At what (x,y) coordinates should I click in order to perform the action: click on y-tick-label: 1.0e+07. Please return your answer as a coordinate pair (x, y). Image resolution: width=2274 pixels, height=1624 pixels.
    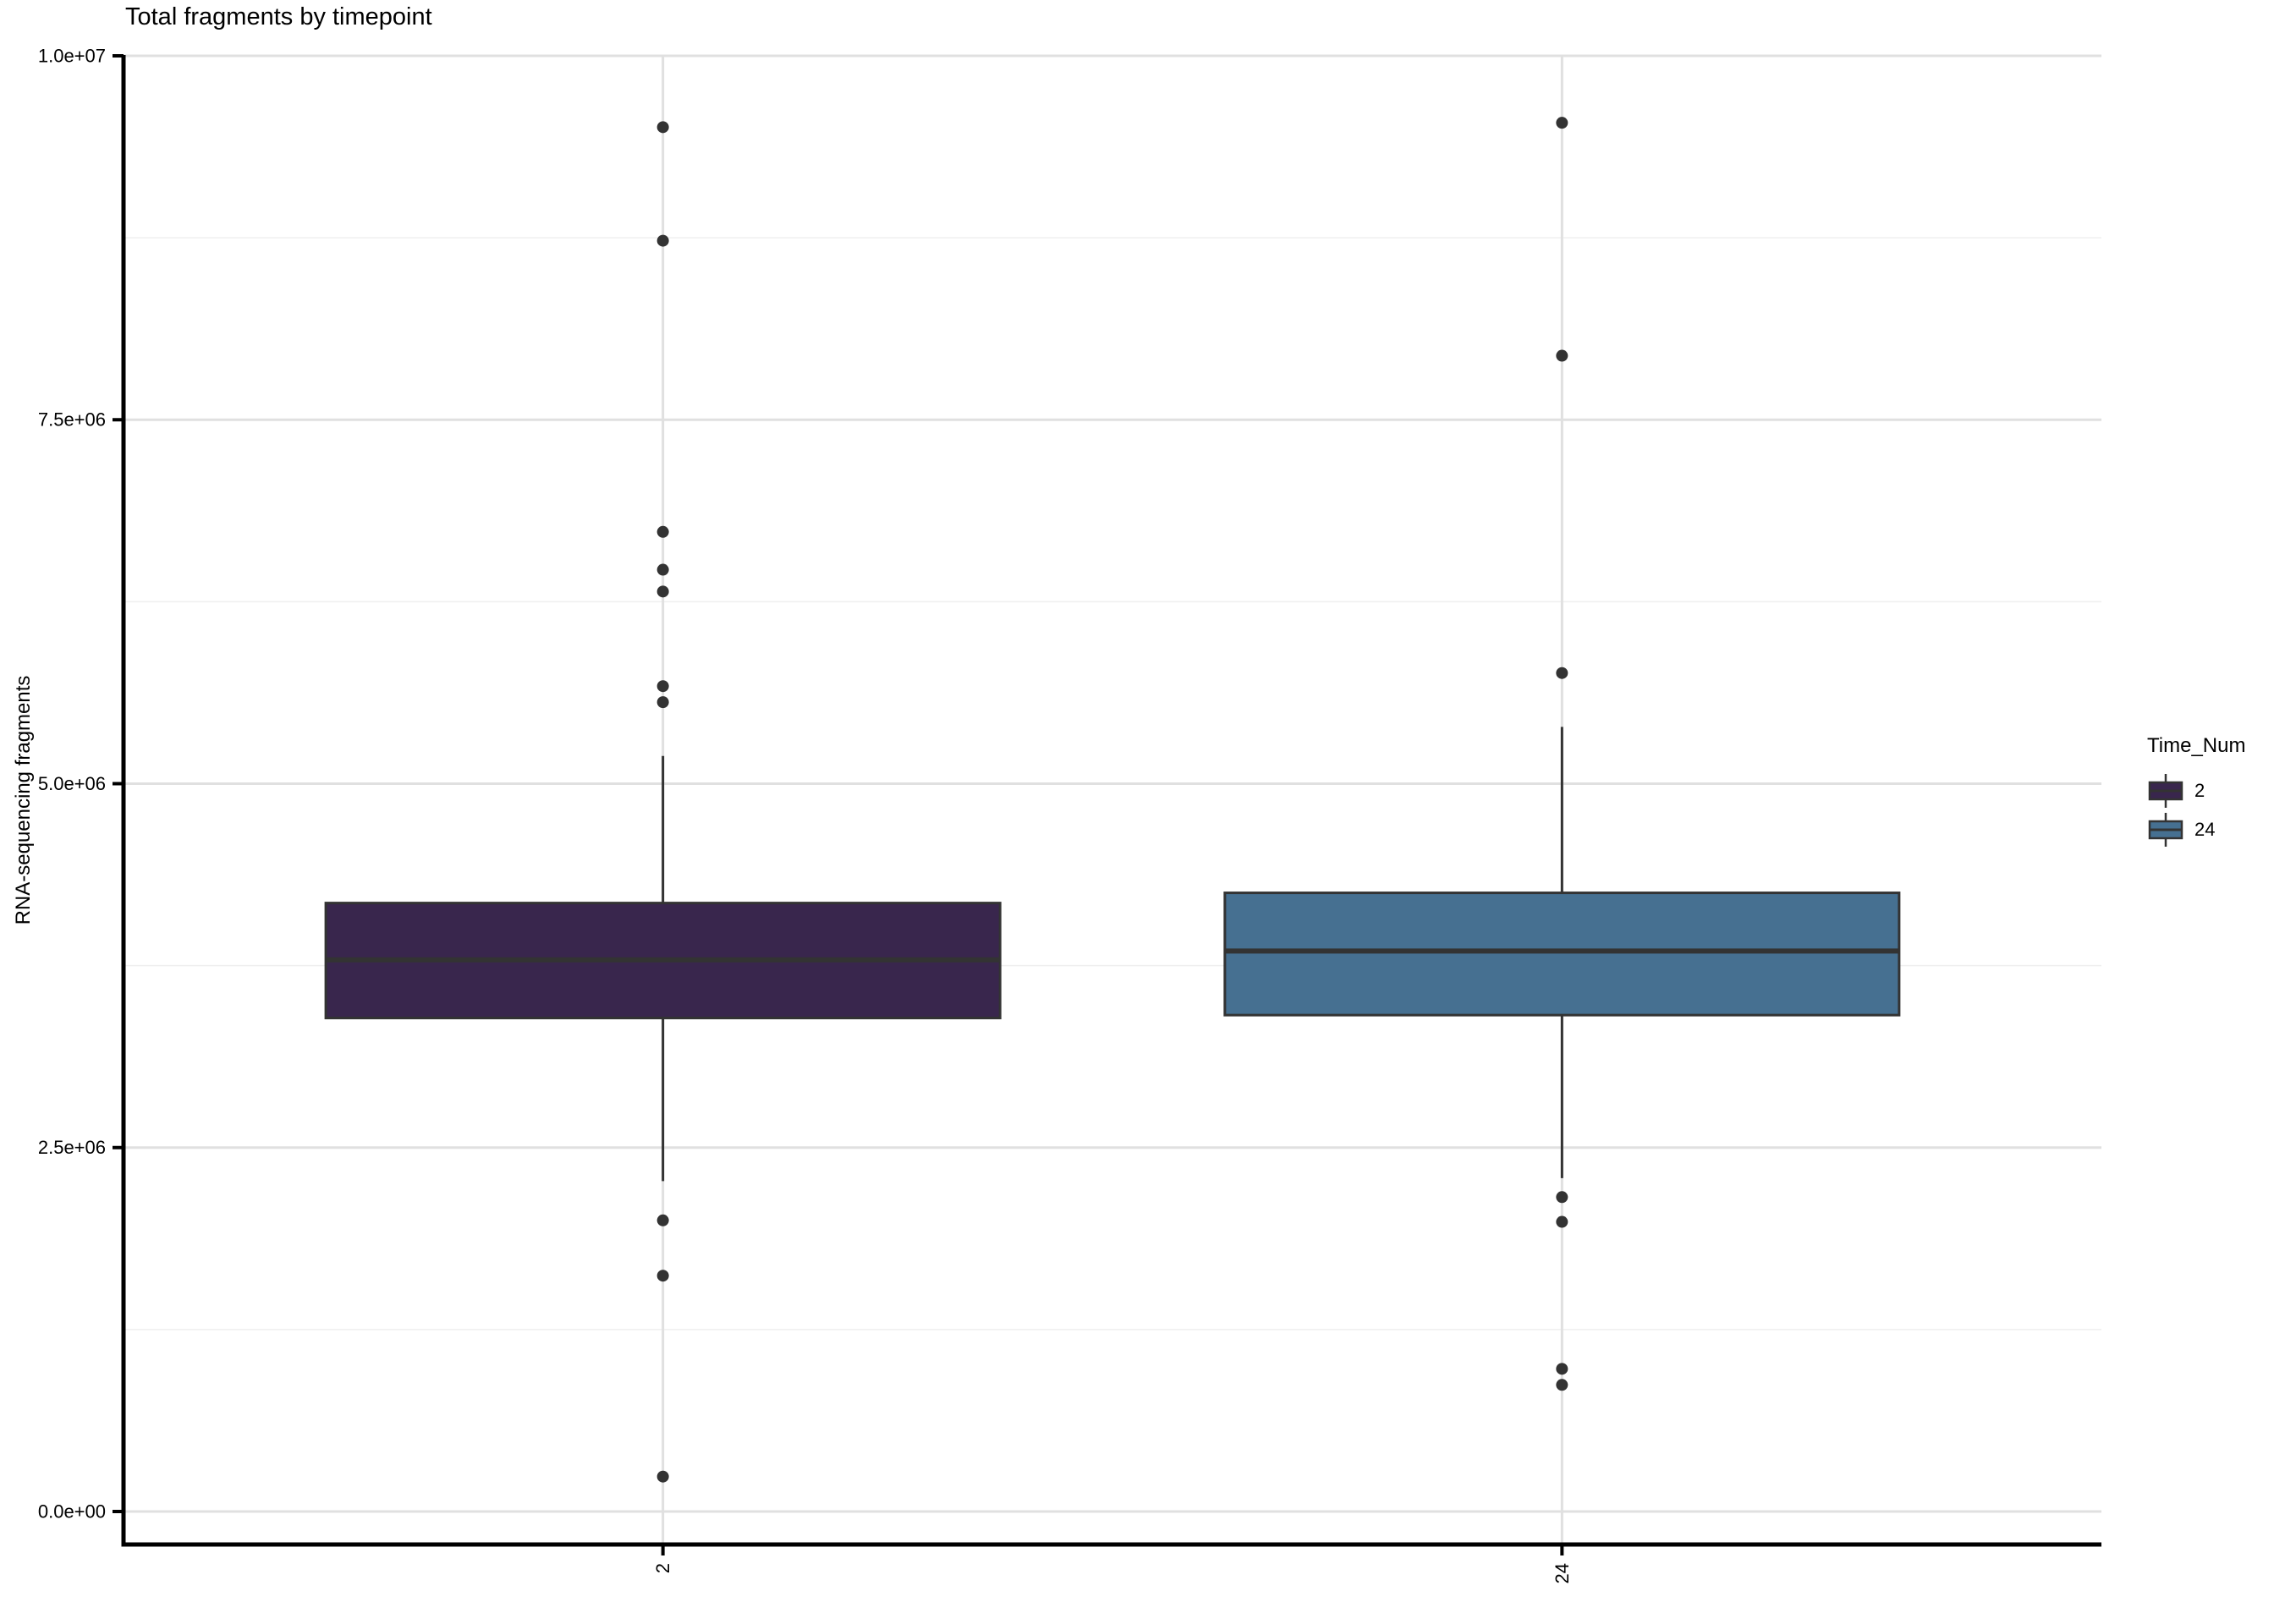
    Looking at the image, I should click on (72, 56).